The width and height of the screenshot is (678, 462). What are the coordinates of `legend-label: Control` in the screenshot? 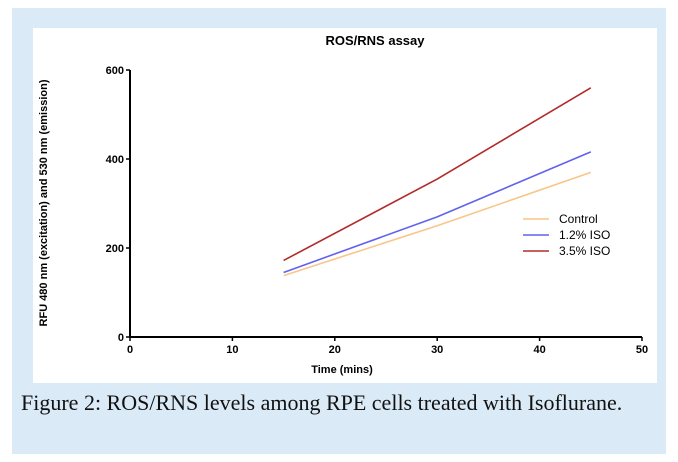 It's located at (578, 219).